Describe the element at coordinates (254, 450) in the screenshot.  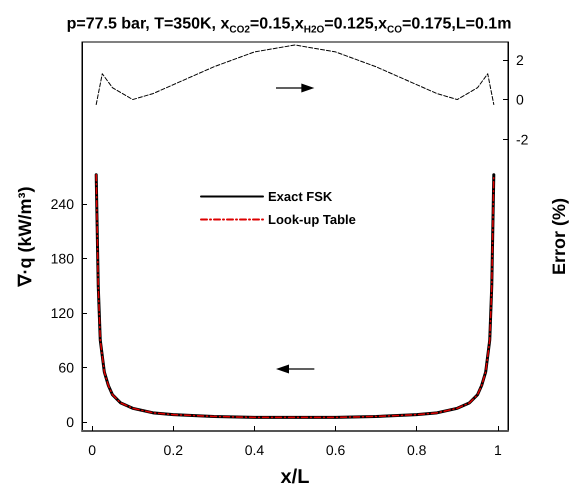
I see `x-tick-label: 0.4` at that location.